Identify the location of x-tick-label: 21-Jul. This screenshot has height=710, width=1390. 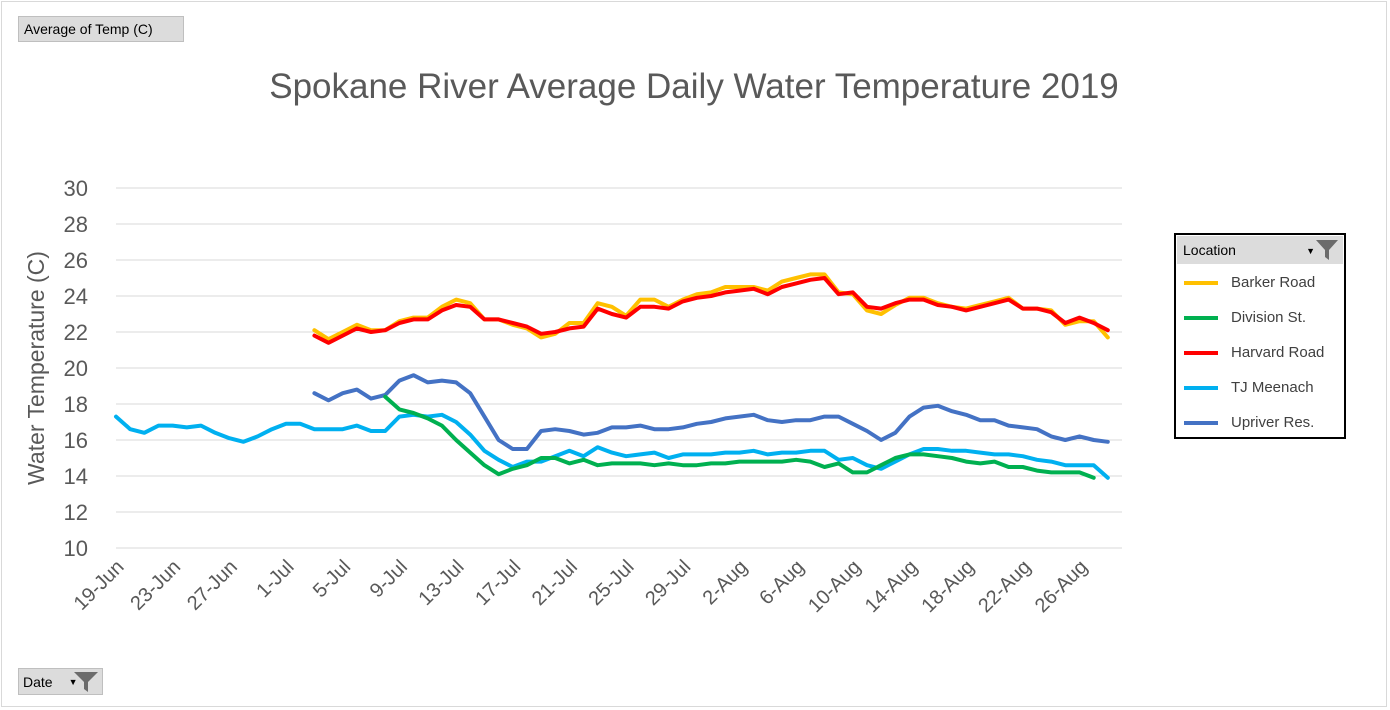
(555, 583).